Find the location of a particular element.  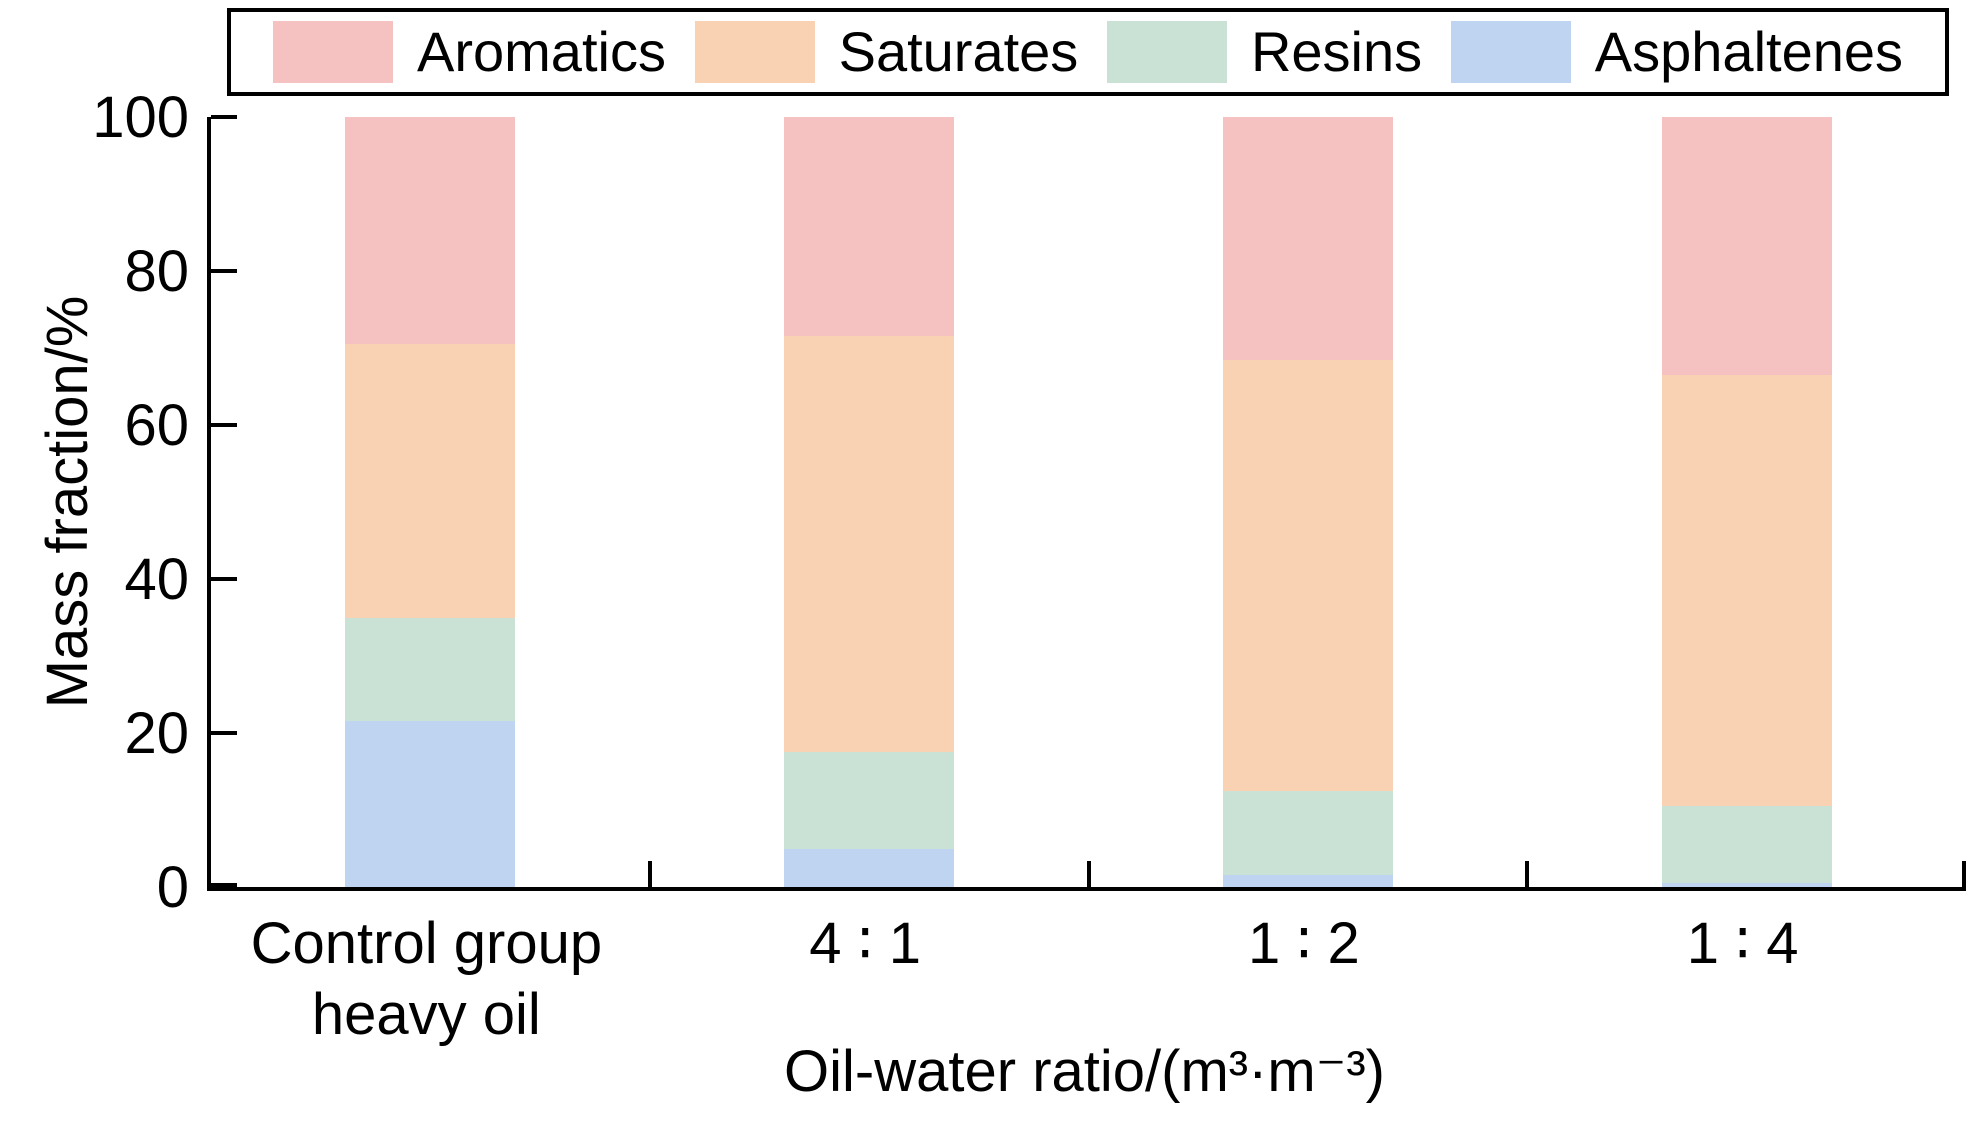

legend-item-resins: Resins is located at coordinates (1264, 51).